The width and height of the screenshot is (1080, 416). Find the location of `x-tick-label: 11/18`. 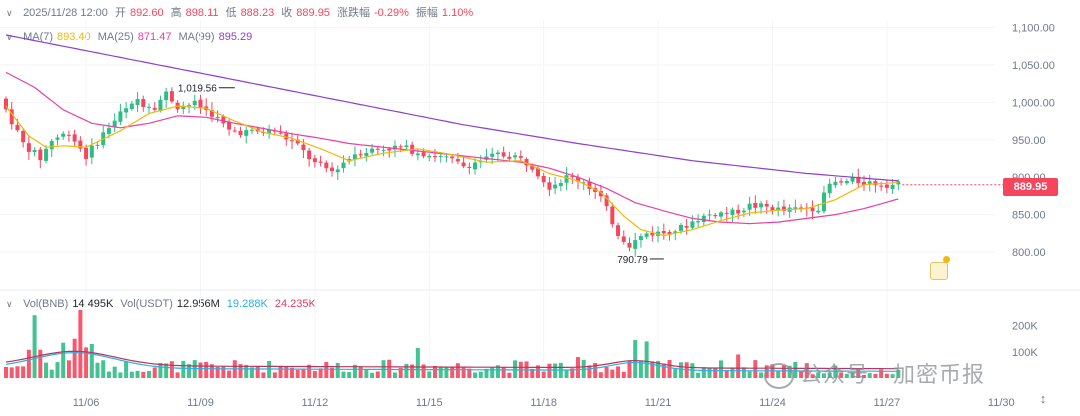

x-tick-label: 11/18 is located at coordinates (543, 403).